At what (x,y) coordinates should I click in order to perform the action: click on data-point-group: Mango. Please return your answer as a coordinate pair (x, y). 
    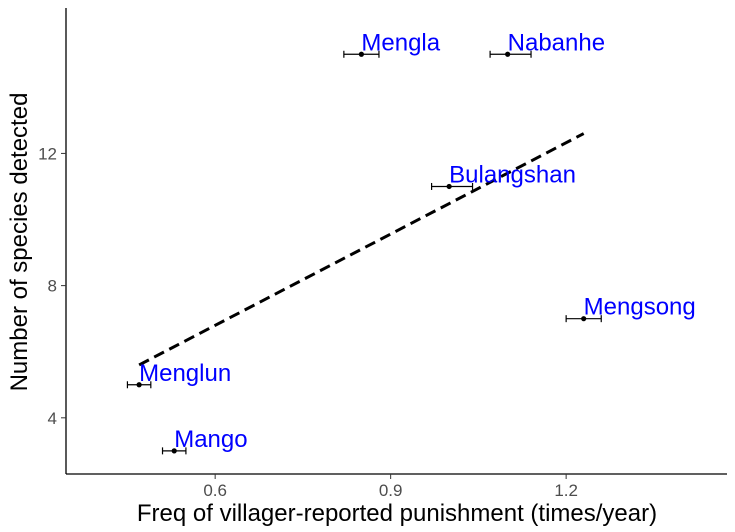
    Looking at the image, I should click on (204, 440).